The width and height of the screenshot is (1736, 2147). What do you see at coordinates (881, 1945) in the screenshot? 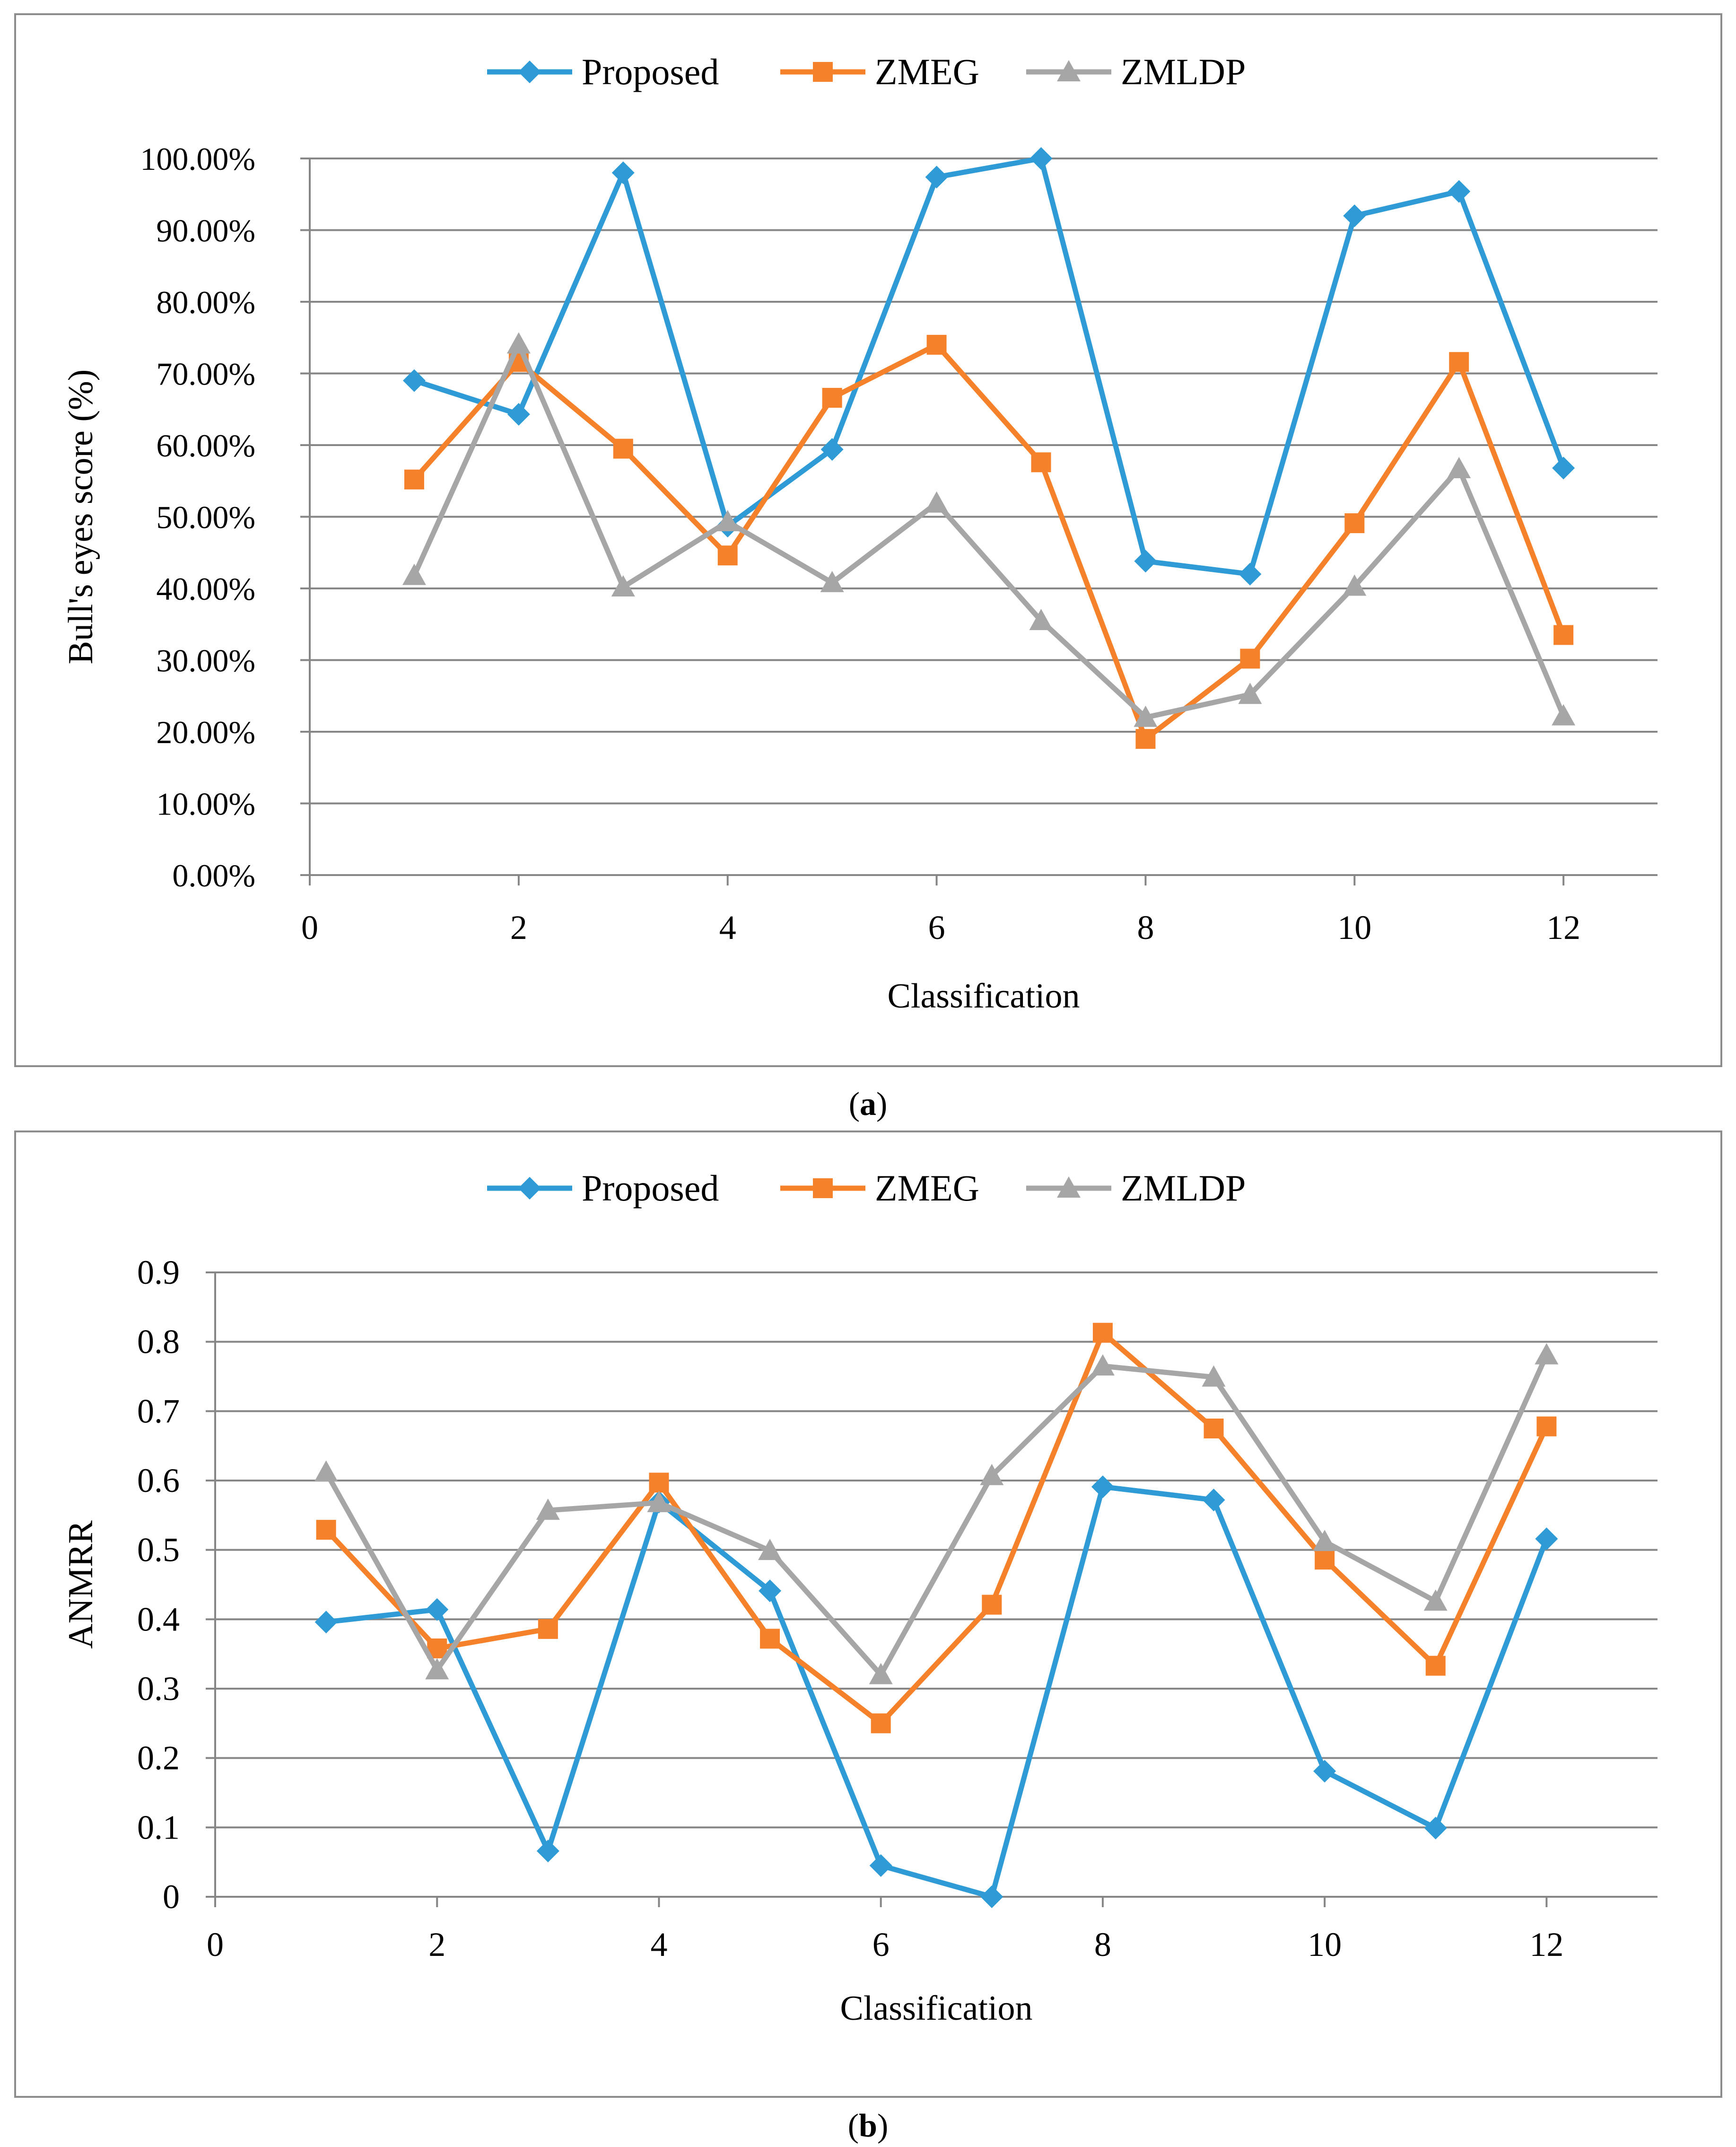
I see `chart-b-x-tick-label: 6` at bounding box center [881, 1945].